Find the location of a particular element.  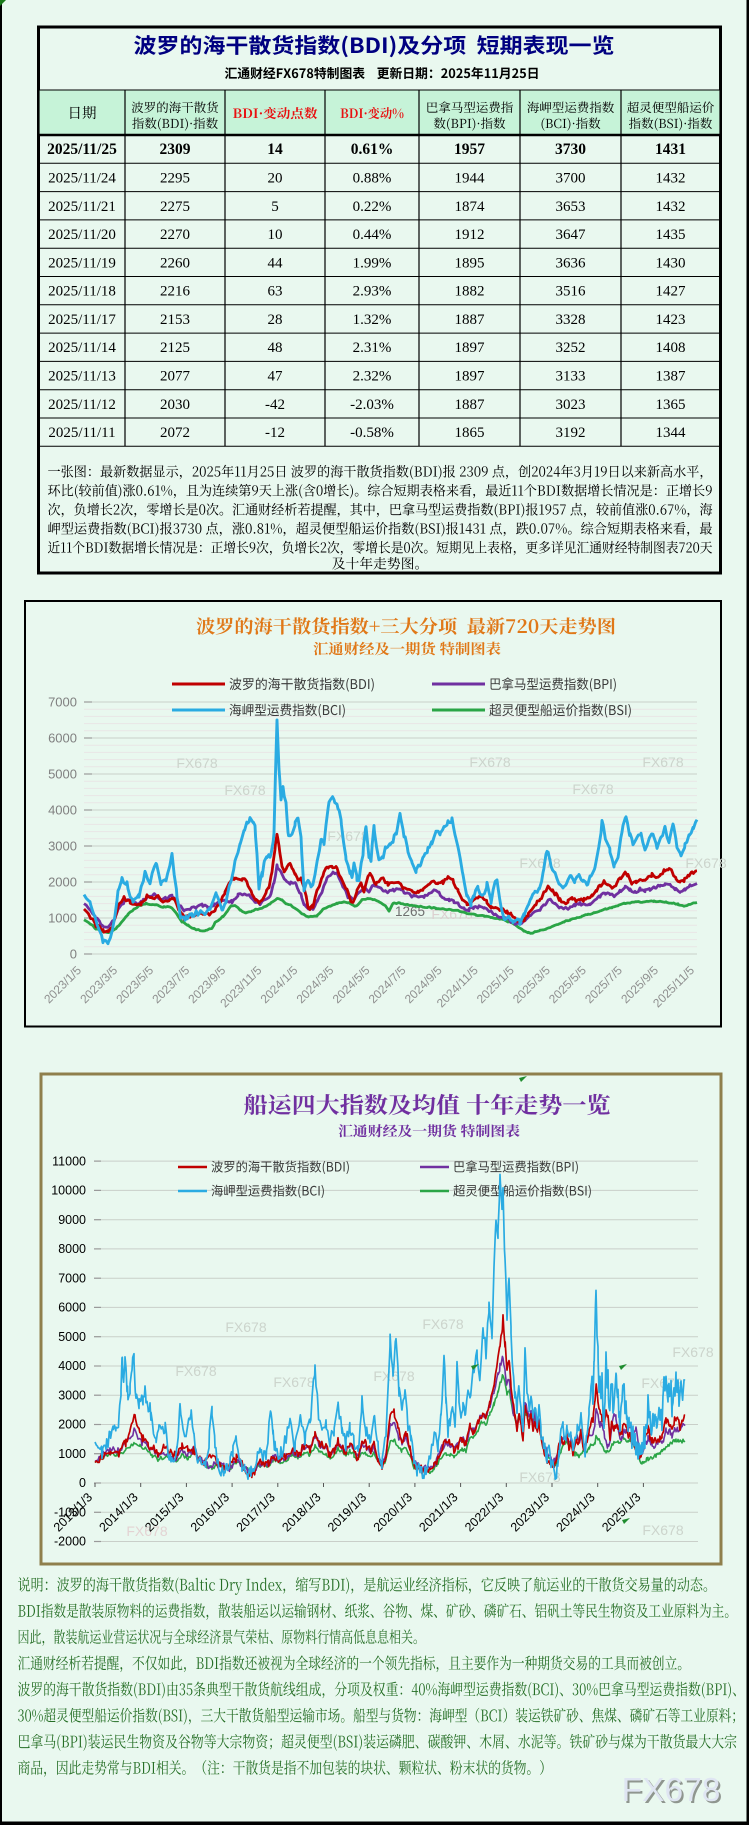

svg-text: 3133 is located at coordinates (571, 377).